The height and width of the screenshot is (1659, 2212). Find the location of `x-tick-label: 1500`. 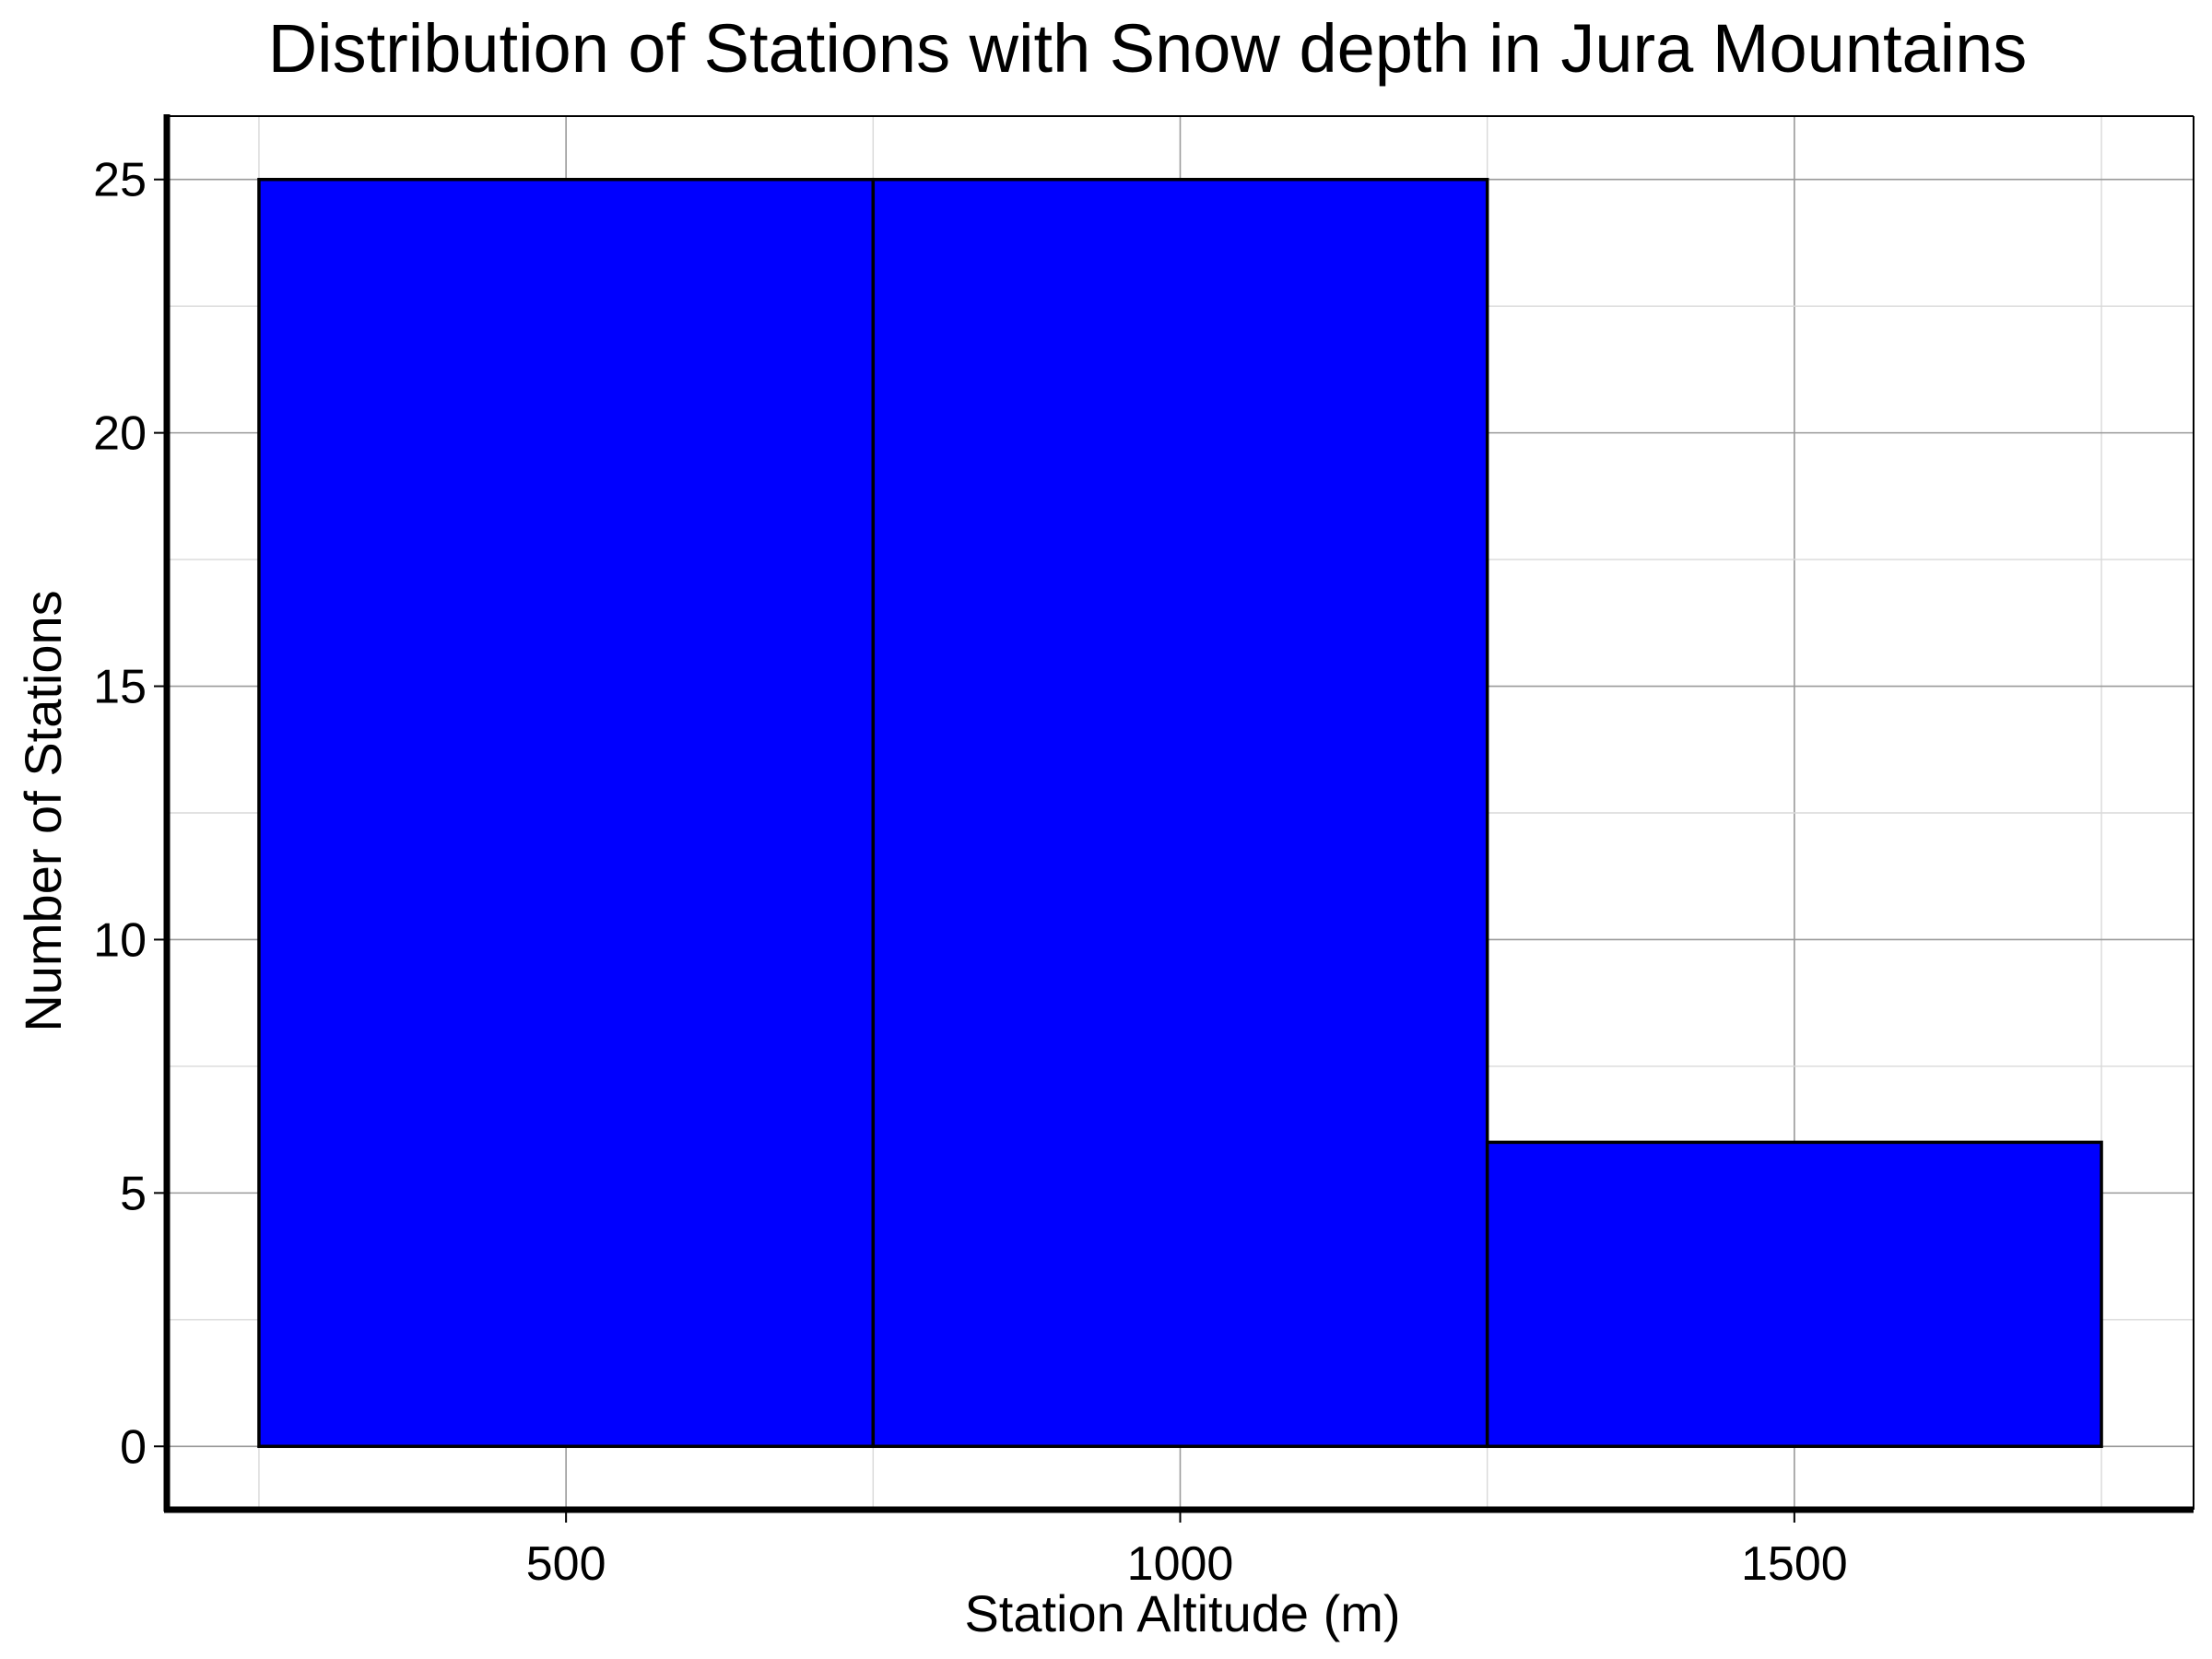

x-tick-label: 1500 is located at coordinates (1794, 1564).